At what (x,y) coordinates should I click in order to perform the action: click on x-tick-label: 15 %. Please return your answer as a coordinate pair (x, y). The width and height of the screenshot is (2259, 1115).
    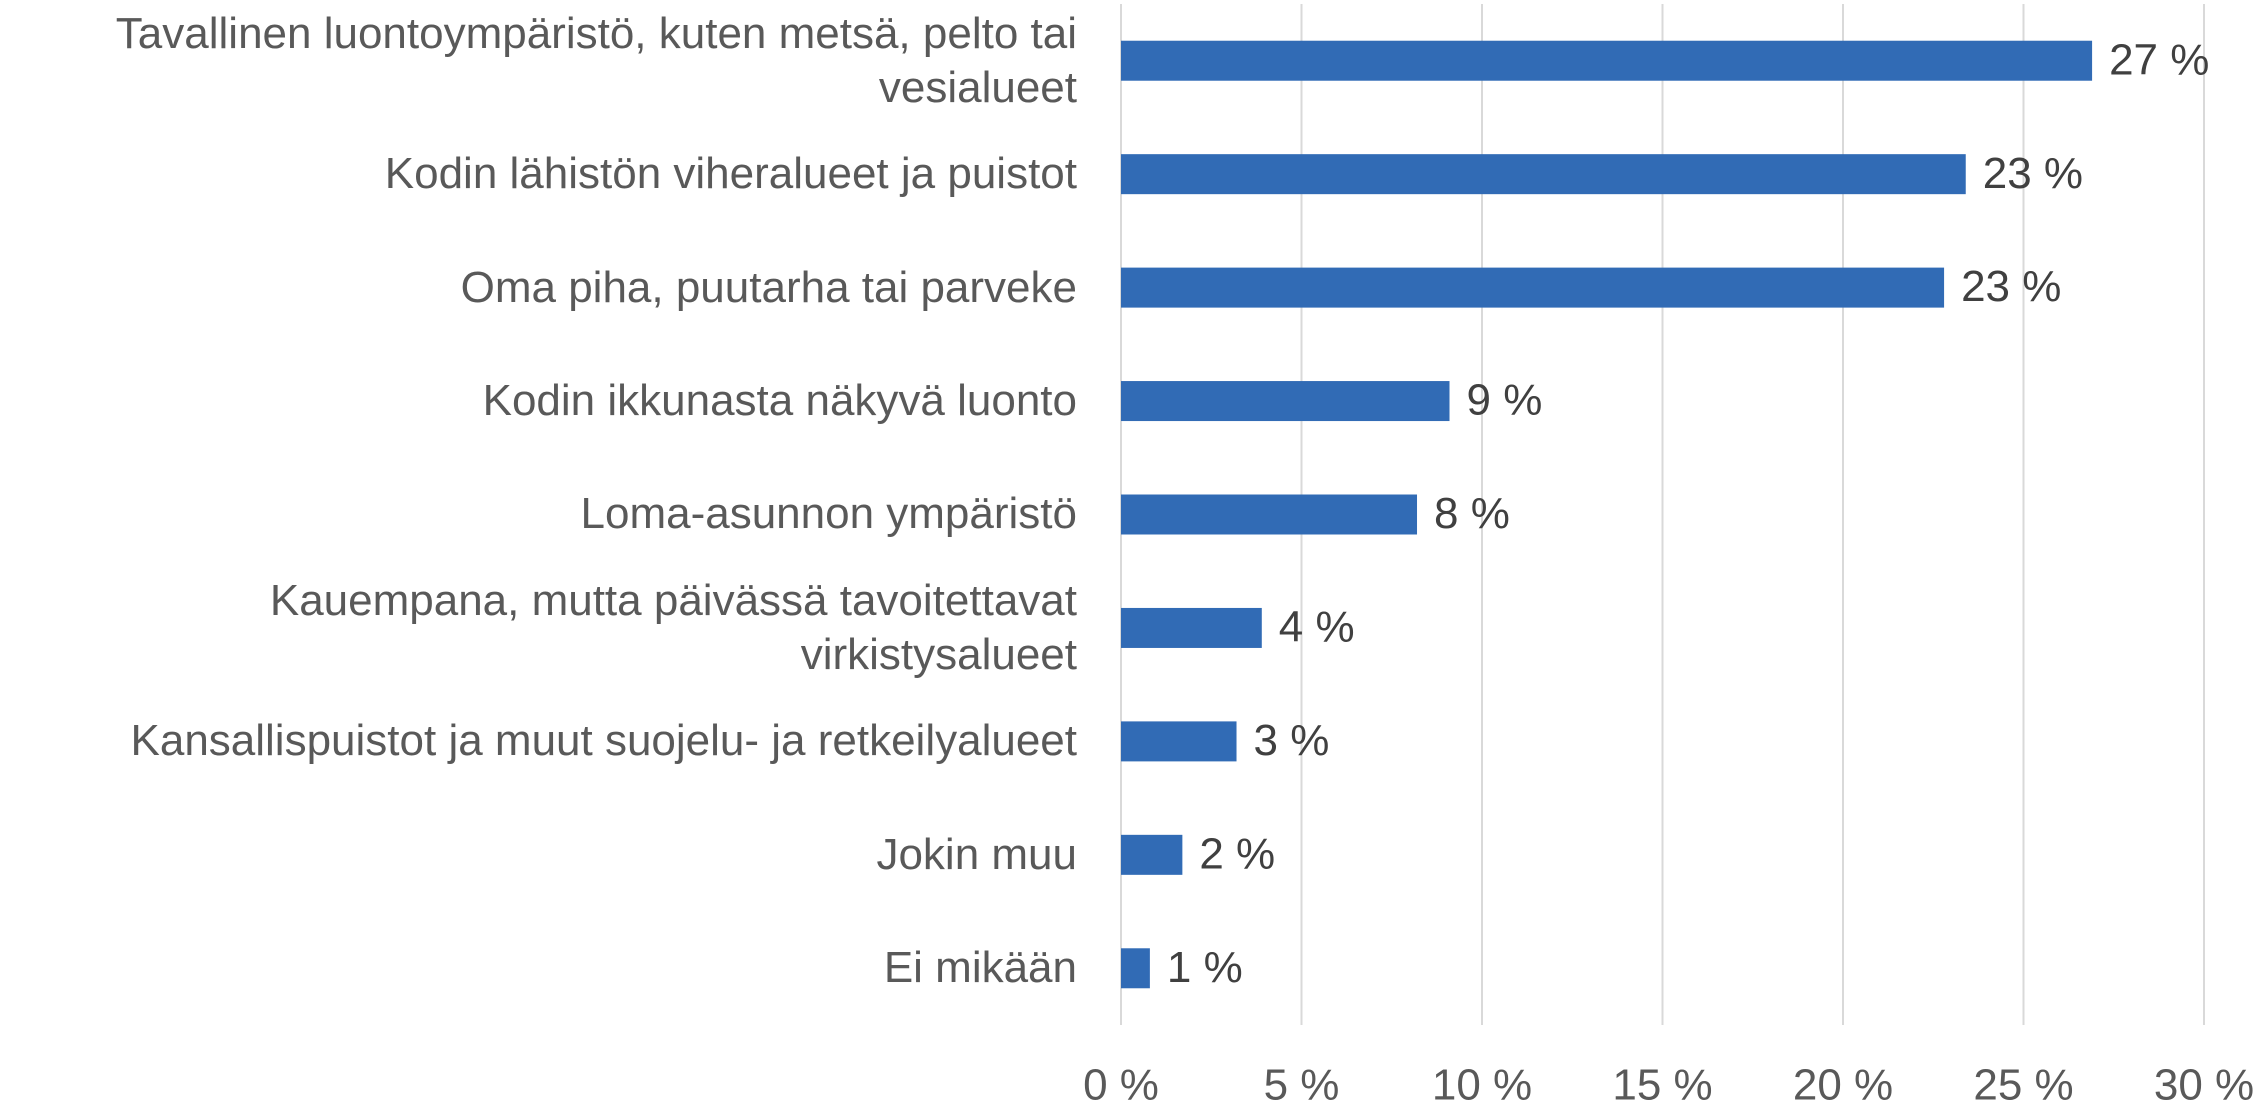
    Looking at the image, I should click on (1662, 1085).